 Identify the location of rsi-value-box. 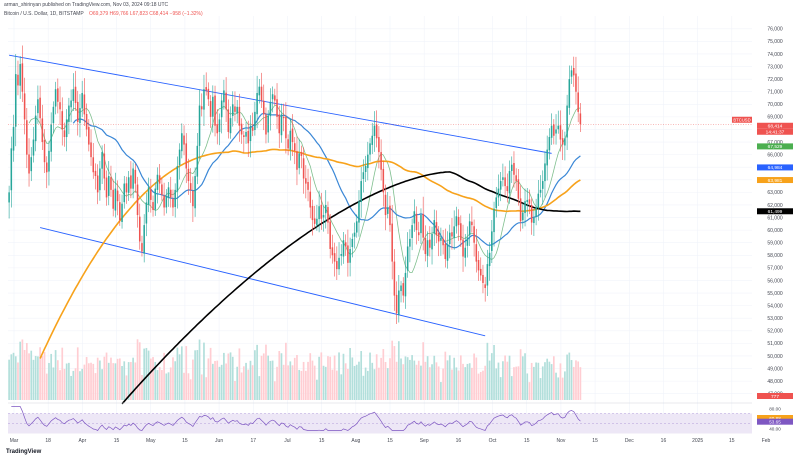
(775, 421).